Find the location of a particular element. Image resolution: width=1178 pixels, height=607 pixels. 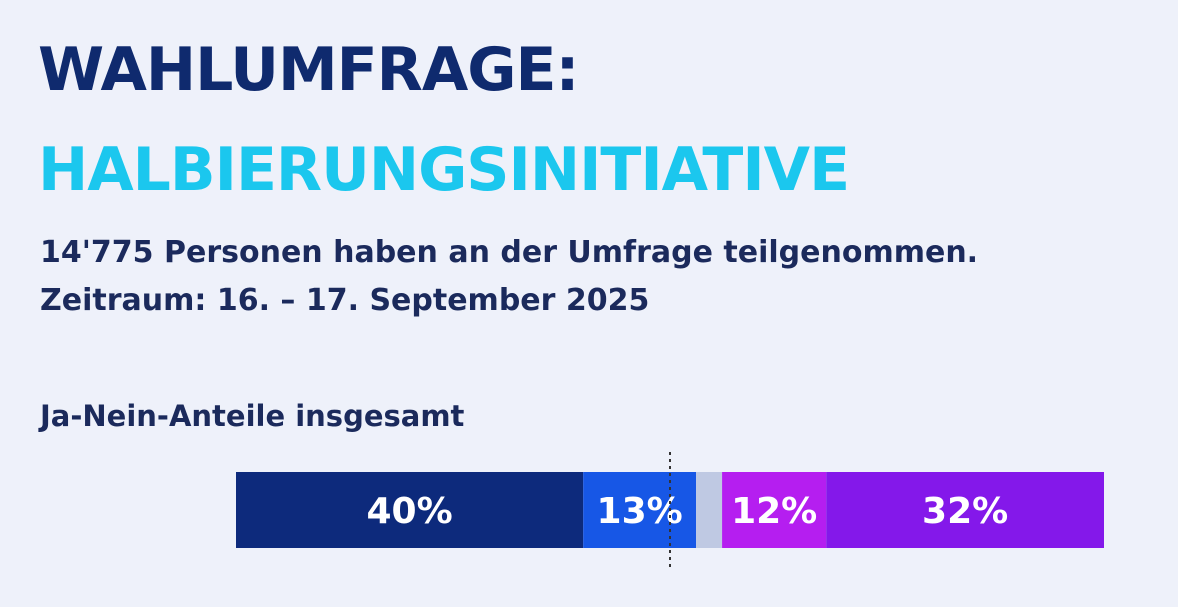

section-title: Ja-Nein-Anteile insgesamt is located at coordinates (252, 416).